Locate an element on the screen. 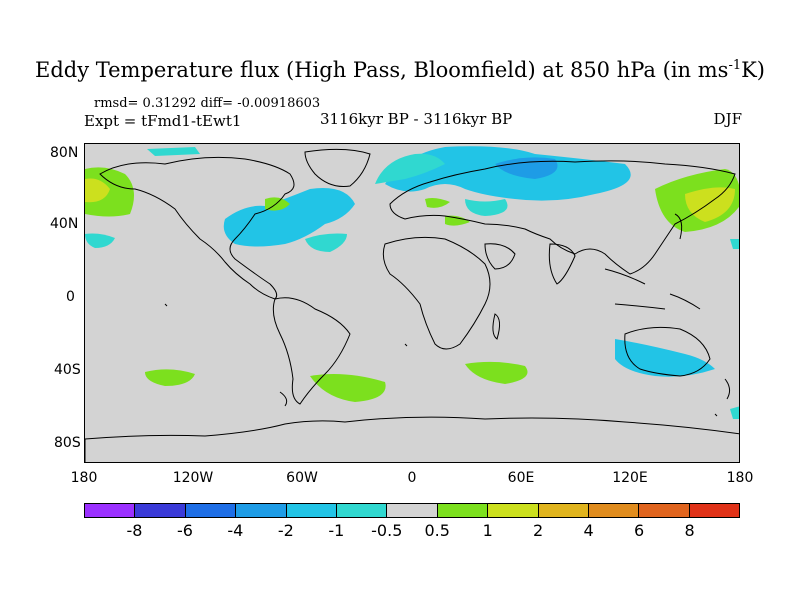 This screenshot has width=800, height=600. colorbar-tick-label: -2 is located at coordinates (285, 530).